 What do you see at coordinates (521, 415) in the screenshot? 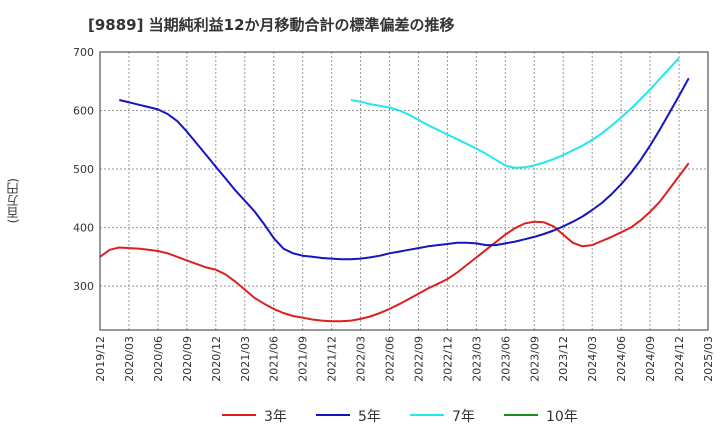
I see `legend-swatch-10y` at bounding box center [521, 415].